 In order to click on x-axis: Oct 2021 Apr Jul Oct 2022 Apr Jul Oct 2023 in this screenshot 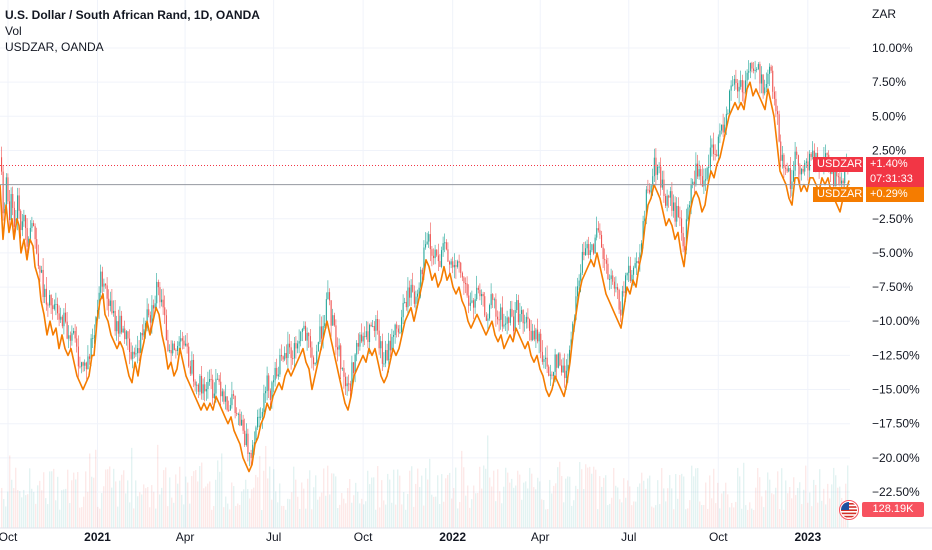, I will do `click(466, 535)`.